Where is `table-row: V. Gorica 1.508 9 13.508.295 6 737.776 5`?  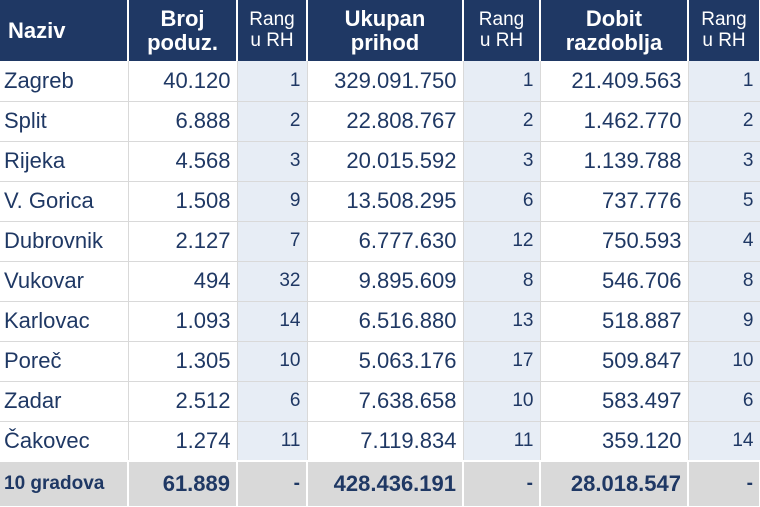 table-row: V. Gorica 1.508 9 13.508.295 6 737.776 5 is located at coordinates (380, 201).